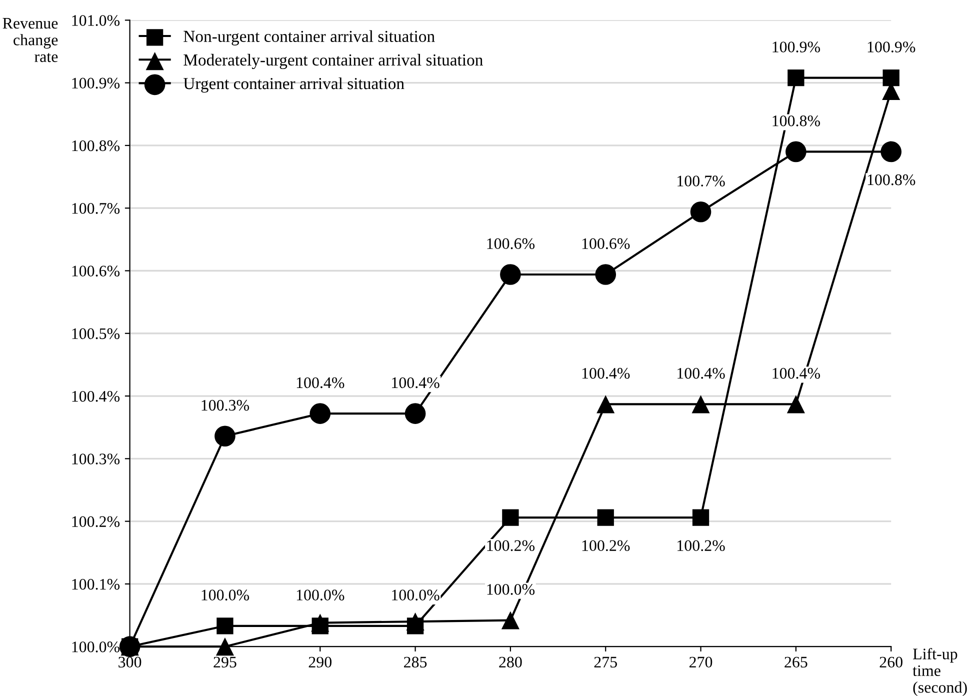 The image size is (976, 696). I want to click on x-tick-label: 300, so click(130, 662).